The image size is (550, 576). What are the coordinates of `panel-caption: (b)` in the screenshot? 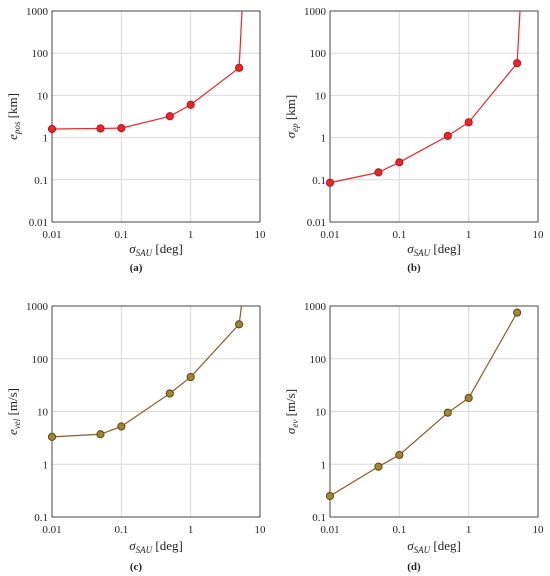 It's located at (414, 268).